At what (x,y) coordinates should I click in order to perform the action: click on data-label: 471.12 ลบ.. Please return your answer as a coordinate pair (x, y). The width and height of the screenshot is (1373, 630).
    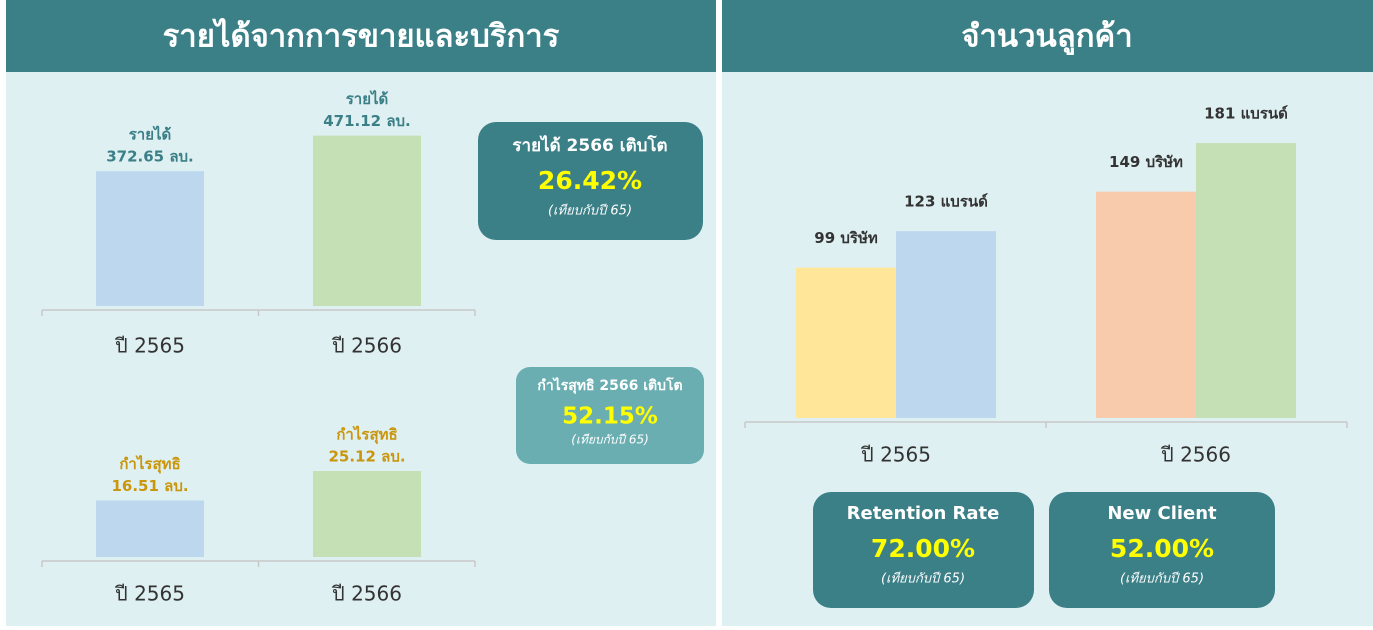
    Looking at the image, I should click on (367, 121).